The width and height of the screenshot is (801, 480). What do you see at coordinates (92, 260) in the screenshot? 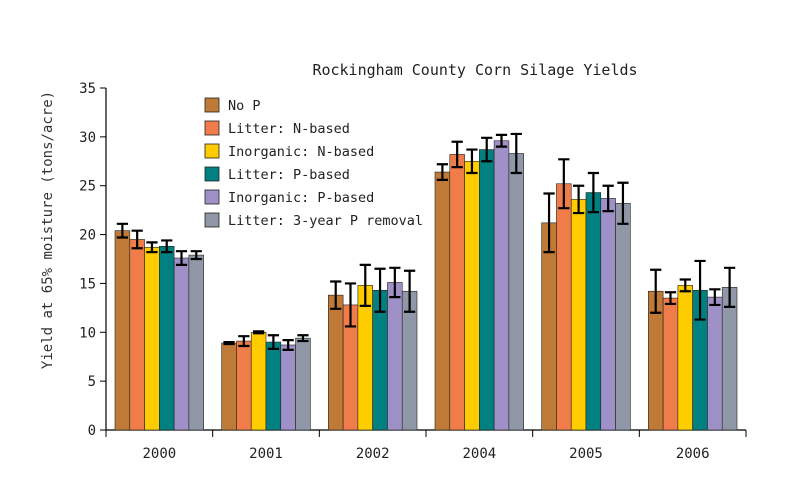
I see `y-ticks: 0 5 10 15 20 25 30 35` at bounding box center [92, 260].